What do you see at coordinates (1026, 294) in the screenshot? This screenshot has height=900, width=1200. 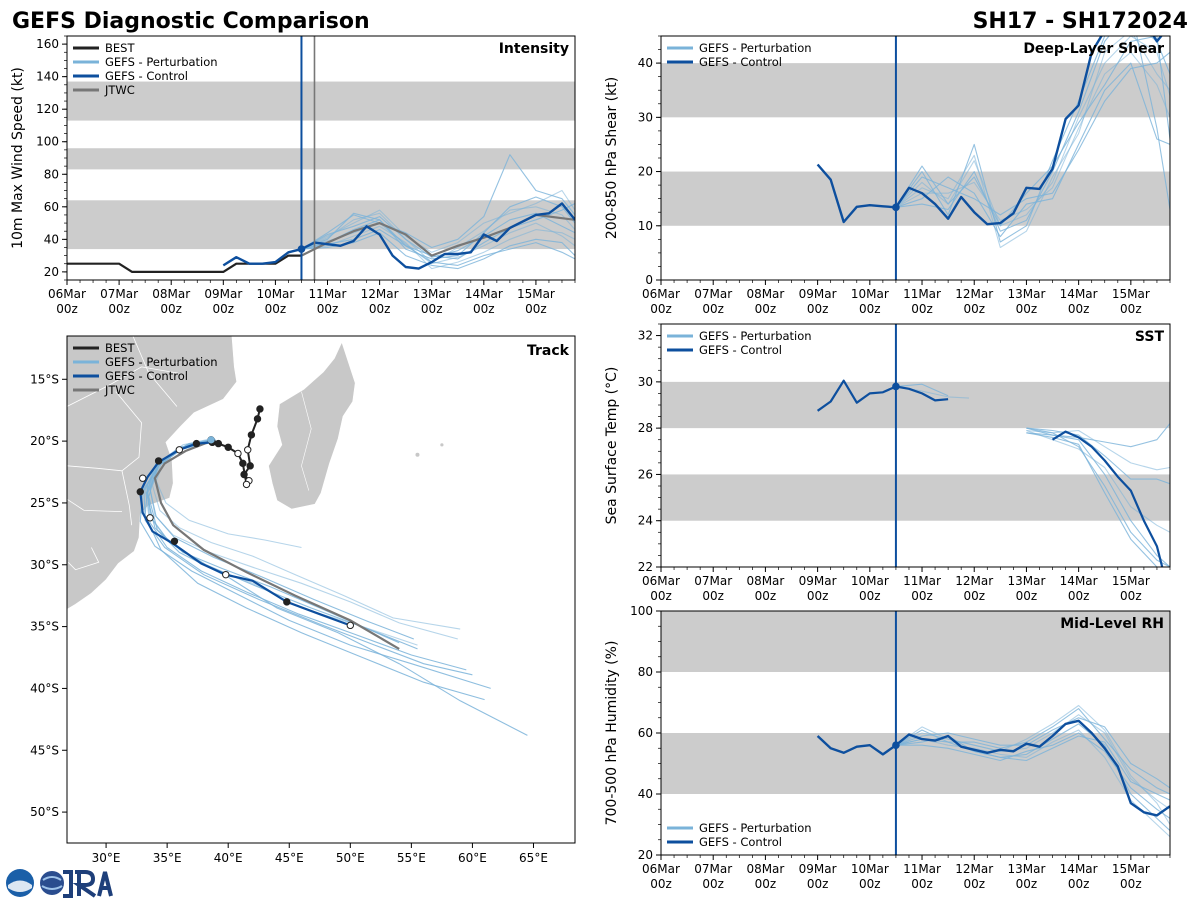 I see `x-tick-label: 13Mar` at bounding box center [1026, 294].